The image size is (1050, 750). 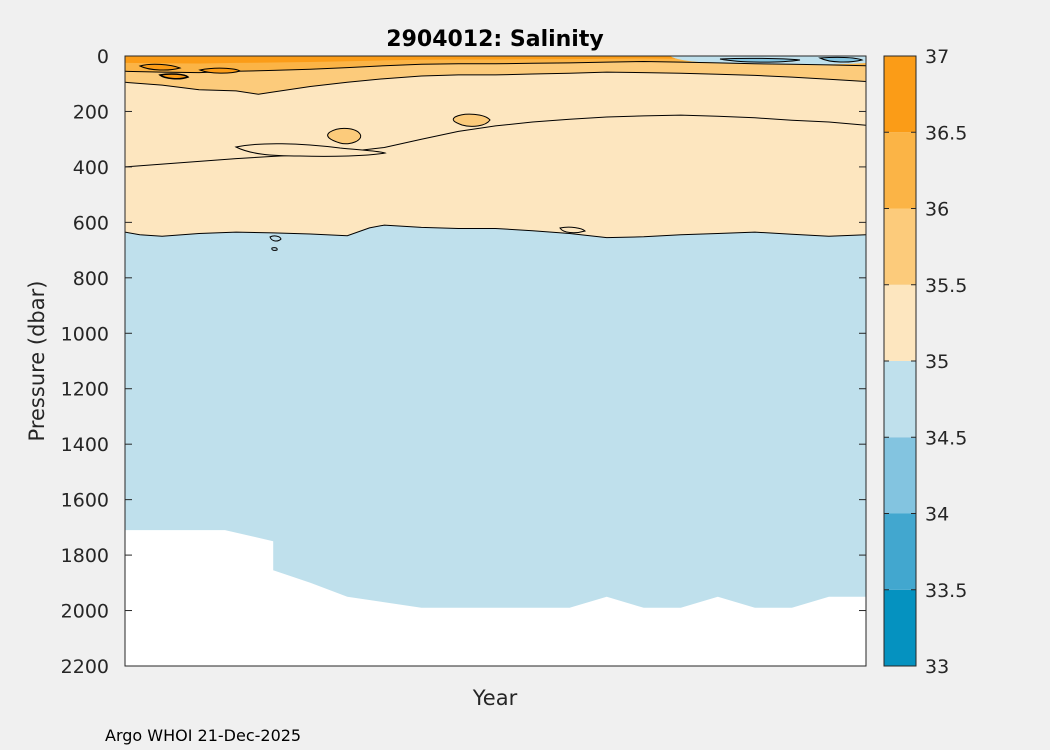 I want to click on y-tick-label: 2000, so click(x=85, y=612).